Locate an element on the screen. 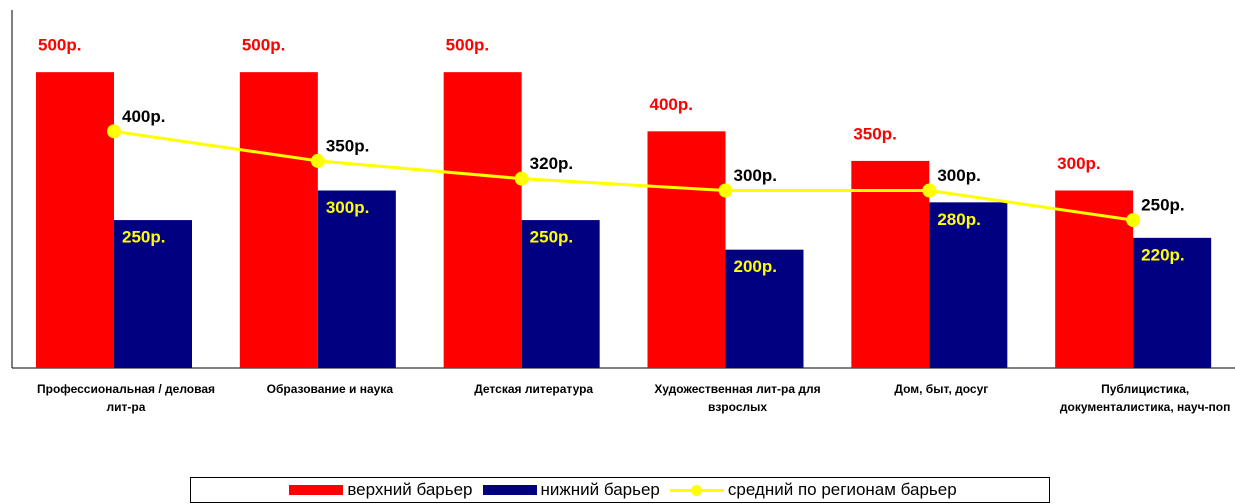 The image size is (1235, 504). data-label: 220р. is located at coordinates (1162, 254).